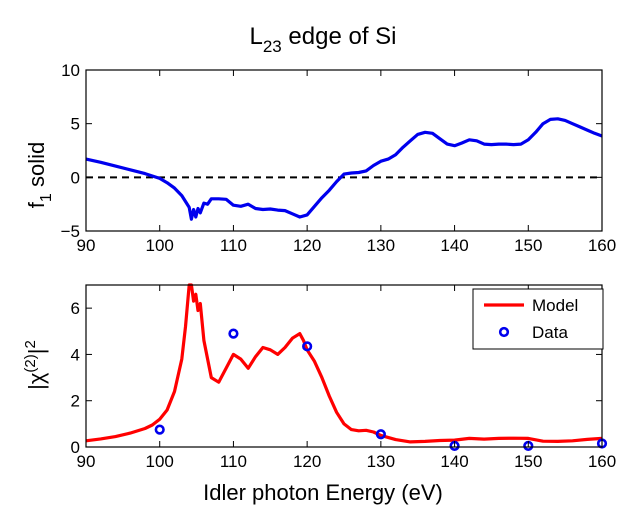 The height and width of the screenshot is (513, 635). What do you see at coordinates (323, 492) in the screenshot?
I see `x-axis-label: Idler photon Energy (eV)` at bounding box center [323, 492].